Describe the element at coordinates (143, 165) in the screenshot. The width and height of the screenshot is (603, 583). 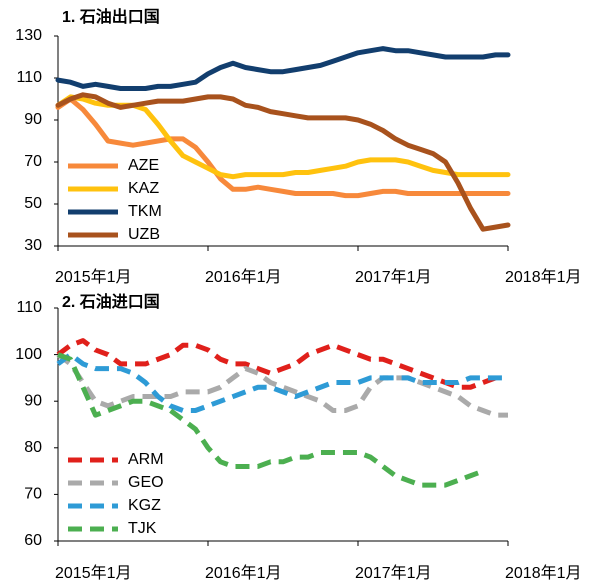
I see `legend-label: AZE` at that location.